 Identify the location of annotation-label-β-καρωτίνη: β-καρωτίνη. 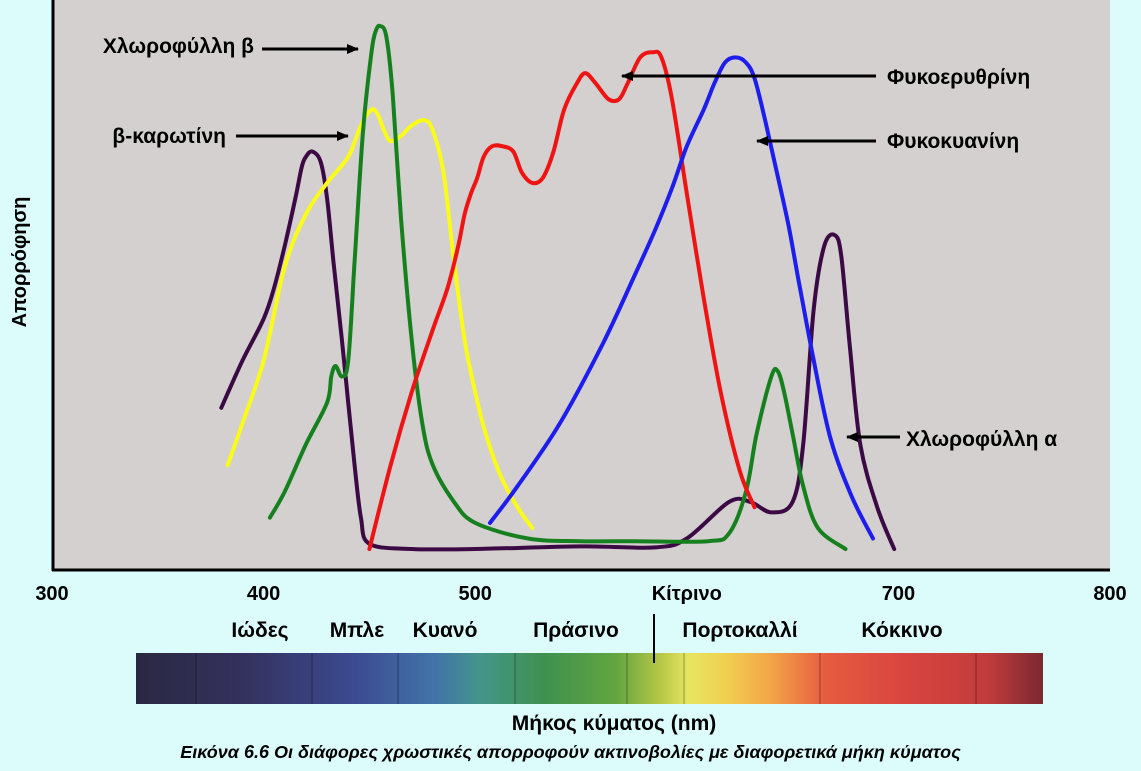
(169, 136).